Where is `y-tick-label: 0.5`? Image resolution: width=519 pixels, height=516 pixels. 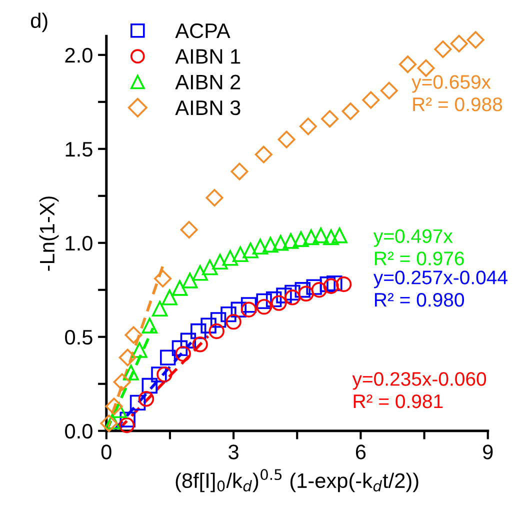
y-tick-label: 0.5 is located at coordinates (78, 337).